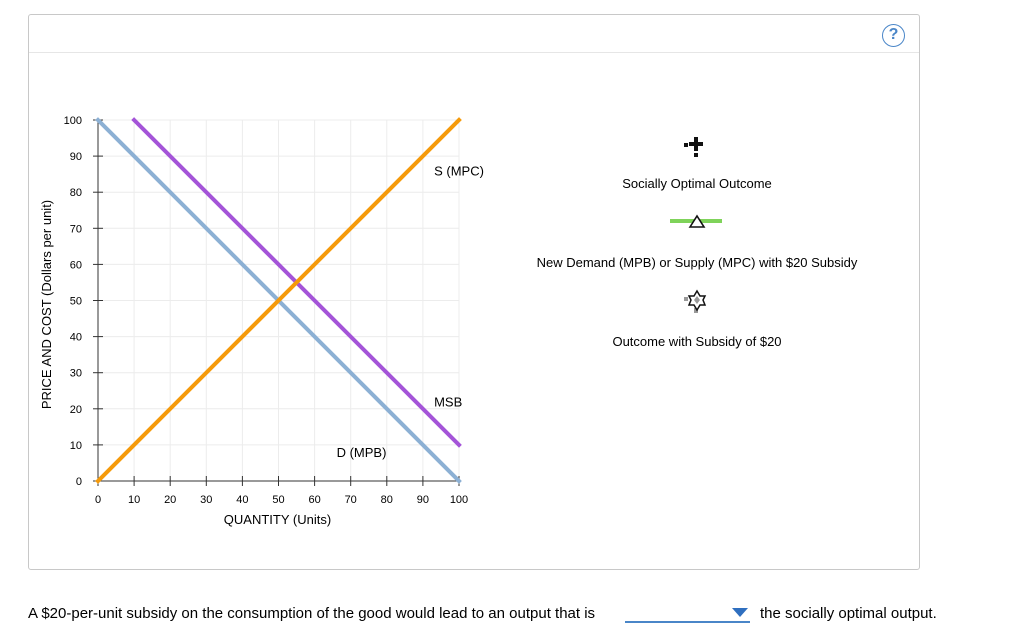 Image resolution: width=1024 pixels, height=632 pixels. What do you see at coordinates (134, 500) in the screenshot?
I see `x-tick-label: 10` at bounding box center [134, 500].